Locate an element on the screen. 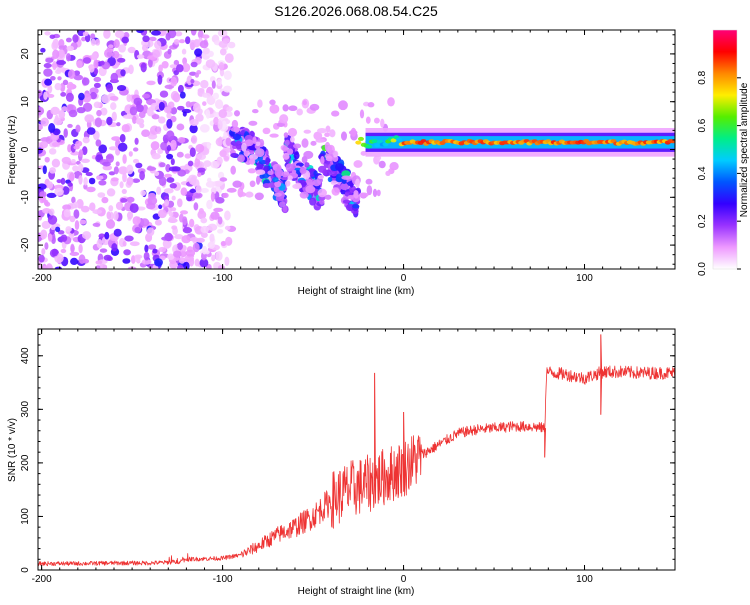  y-tick-label: 300 is located at coordinates (25, 409).